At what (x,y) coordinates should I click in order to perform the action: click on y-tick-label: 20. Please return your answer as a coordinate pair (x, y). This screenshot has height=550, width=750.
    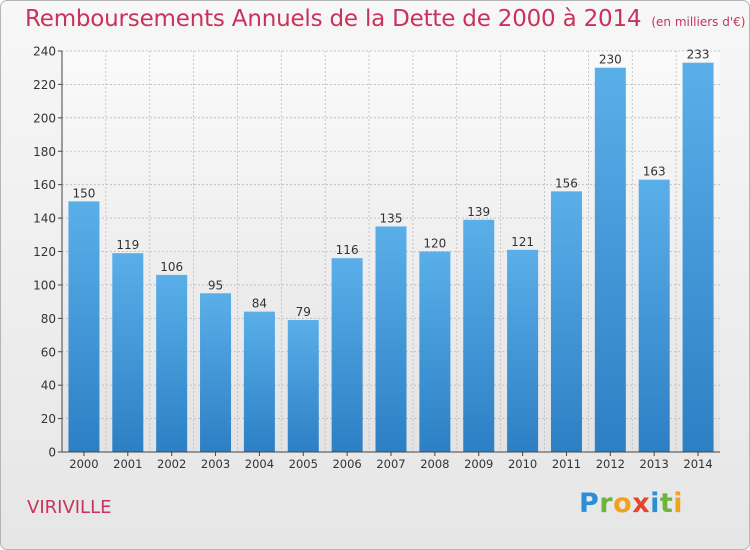
    Looking at the image, I should click on (48, 419).